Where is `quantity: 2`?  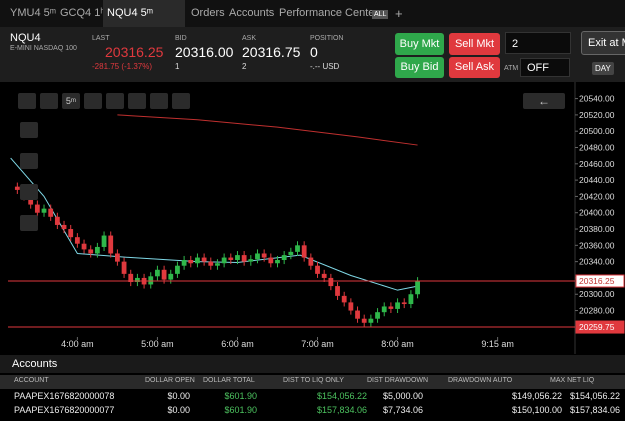
quantity: 2 is located at coordinates (538, 43).